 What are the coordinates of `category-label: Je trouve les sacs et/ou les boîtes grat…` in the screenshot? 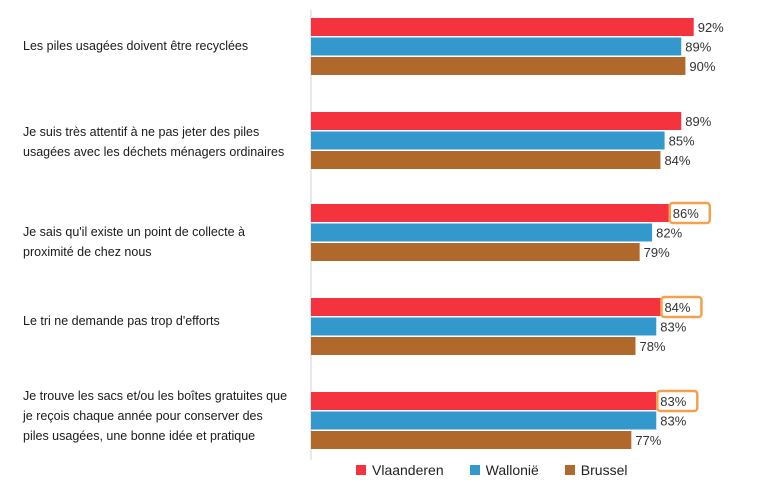 It's located at (155, 416).